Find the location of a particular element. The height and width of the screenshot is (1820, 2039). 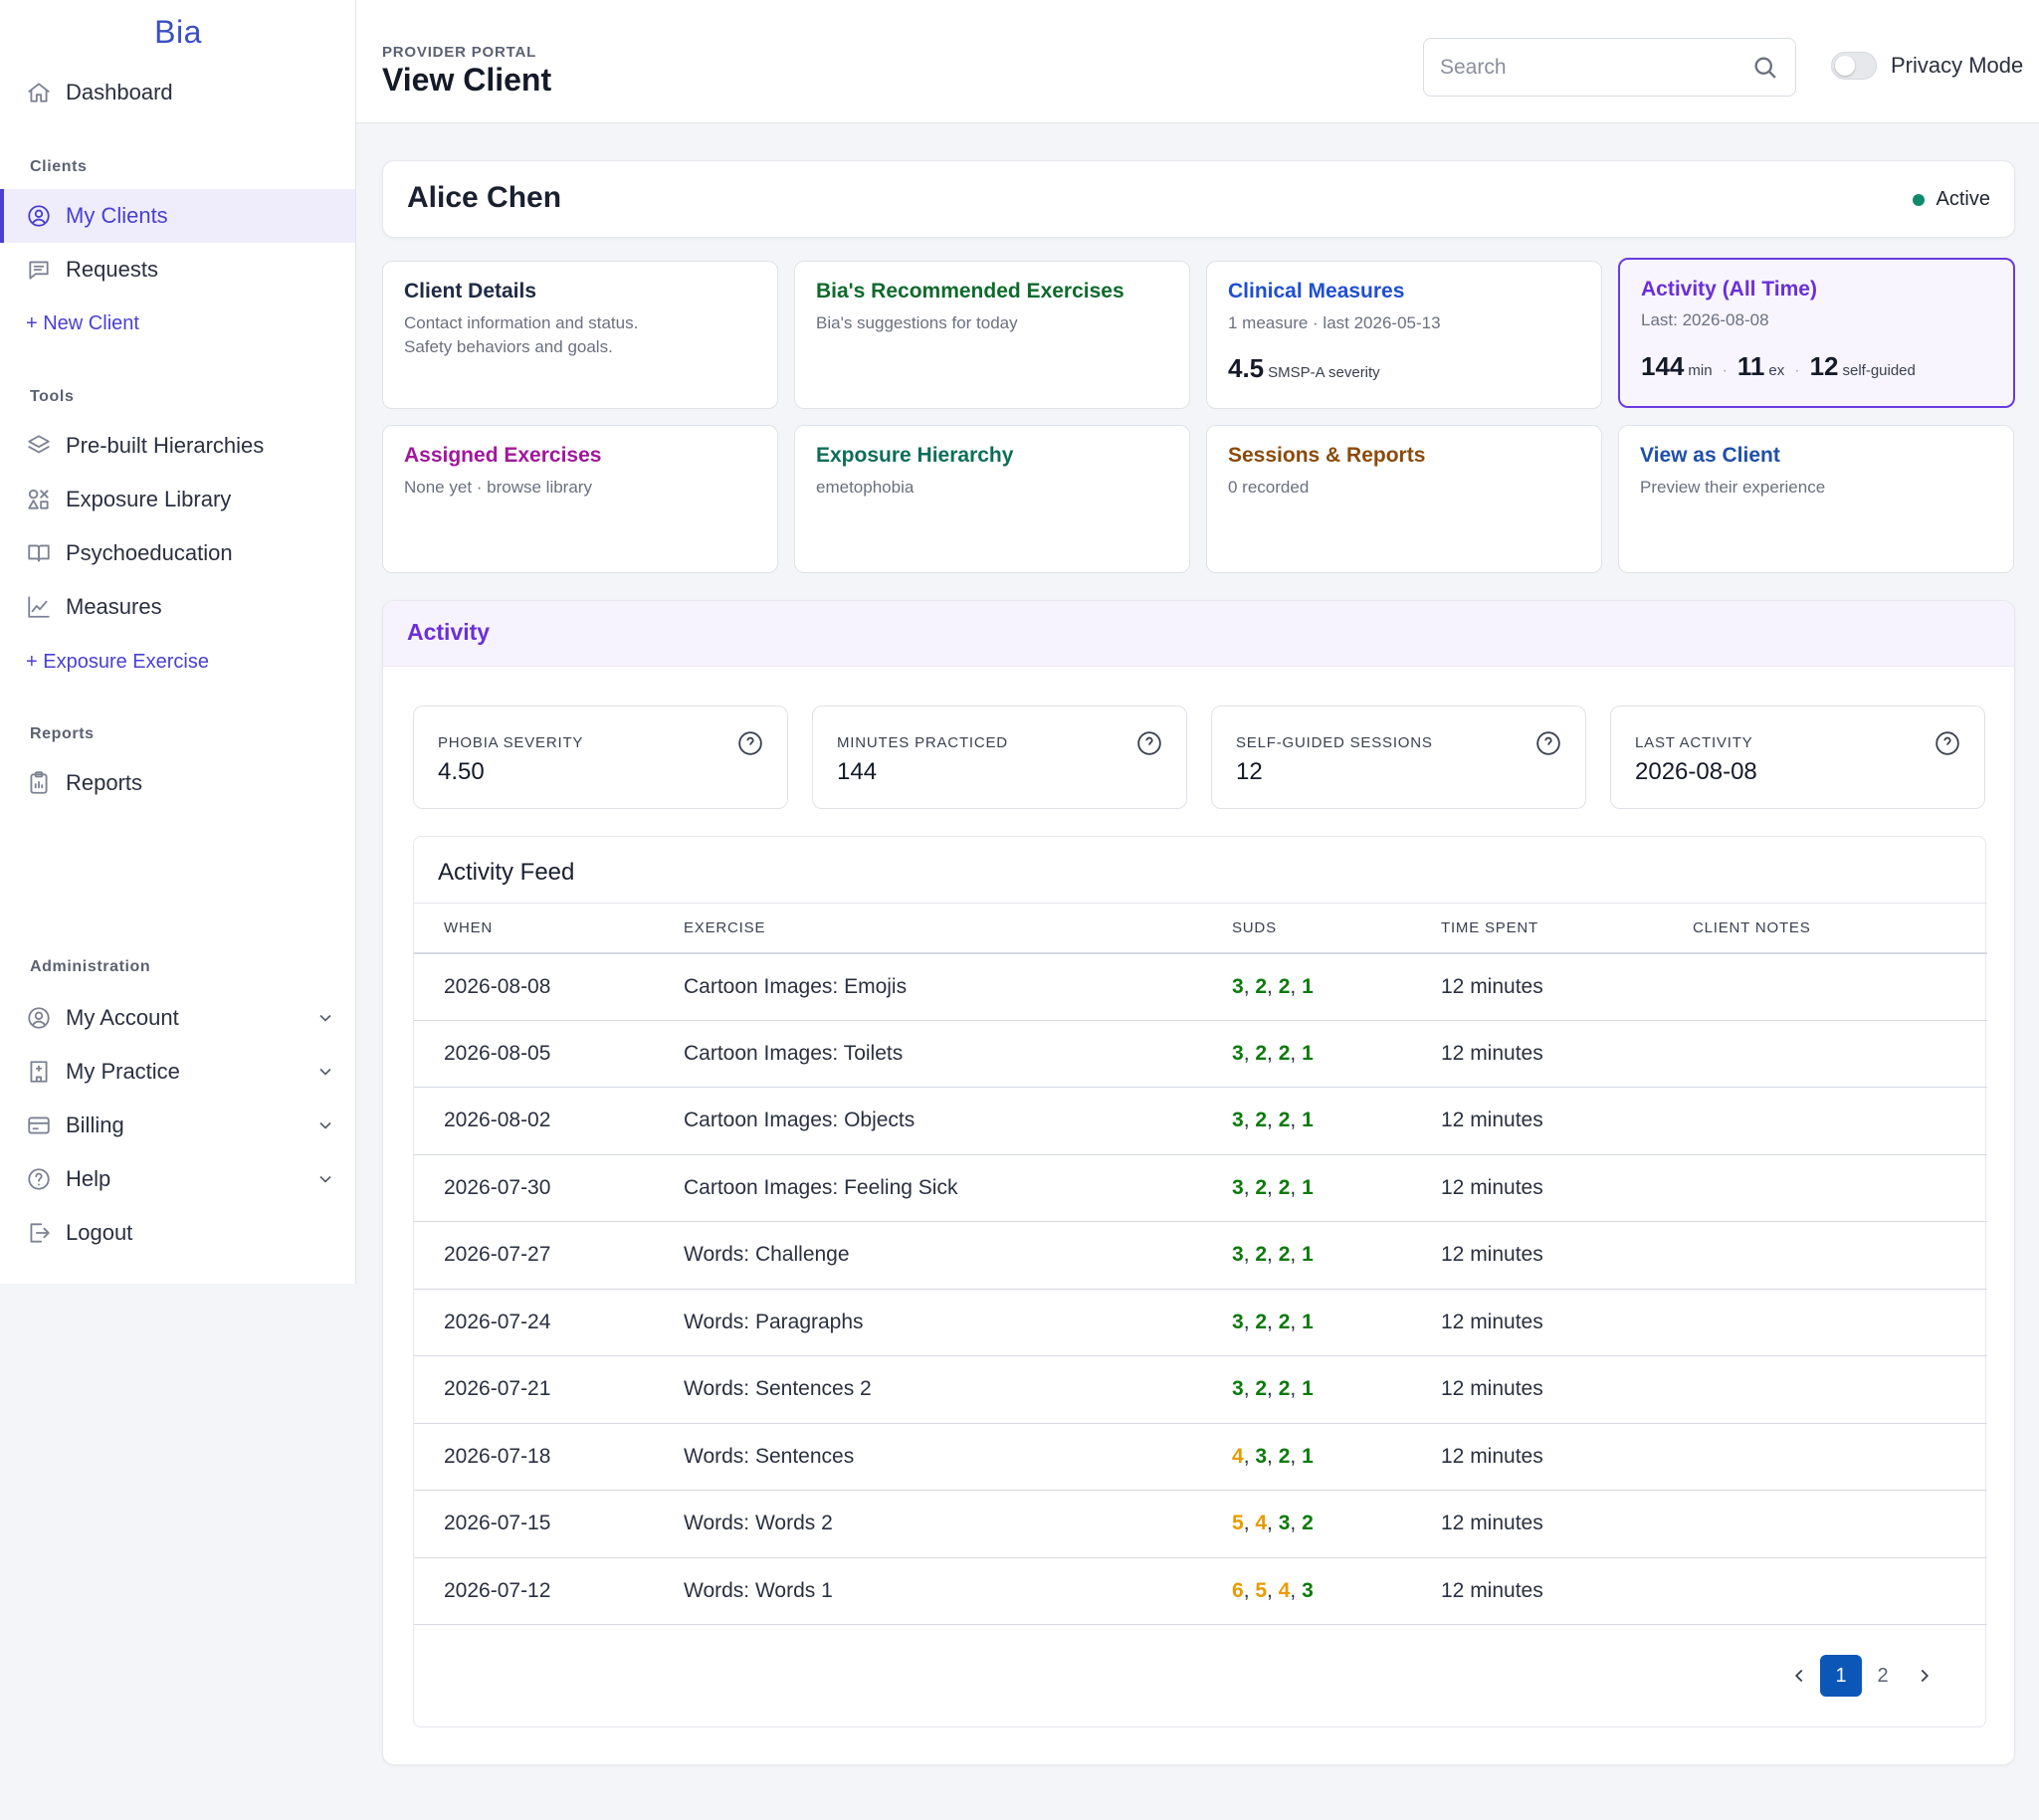

activity-panel-header: Activity is located at coordinates (1198, 634).